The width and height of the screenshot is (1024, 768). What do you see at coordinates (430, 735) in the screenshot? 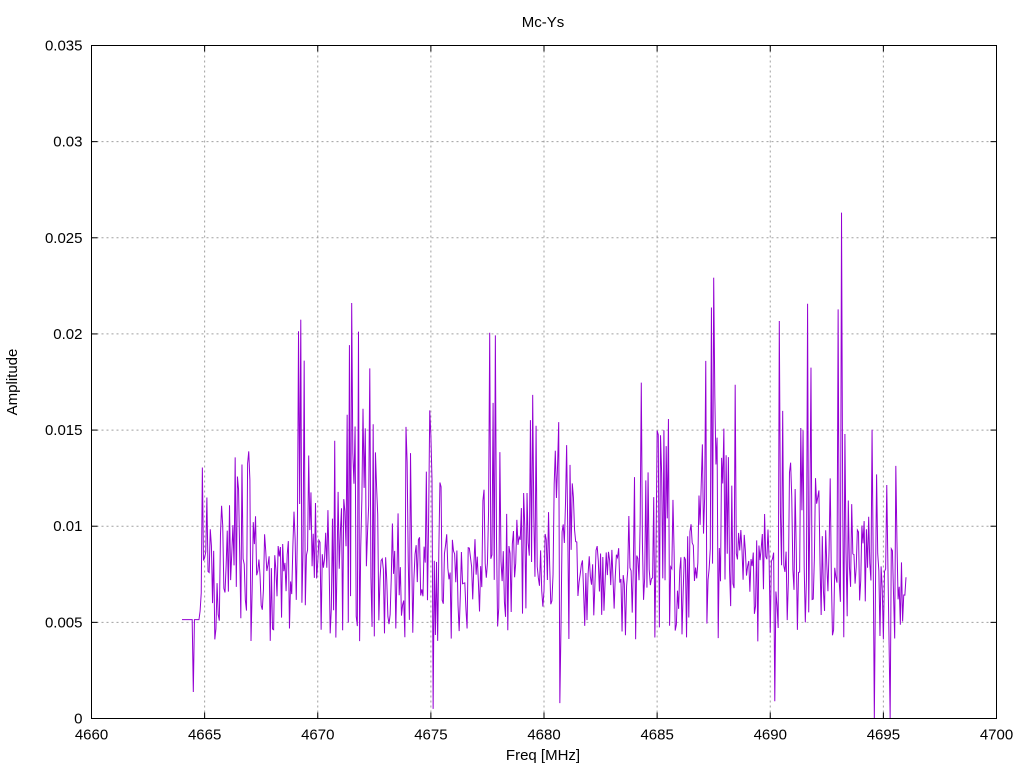
I see `x-tick-label: 4675` at bounding box center [430, 735].